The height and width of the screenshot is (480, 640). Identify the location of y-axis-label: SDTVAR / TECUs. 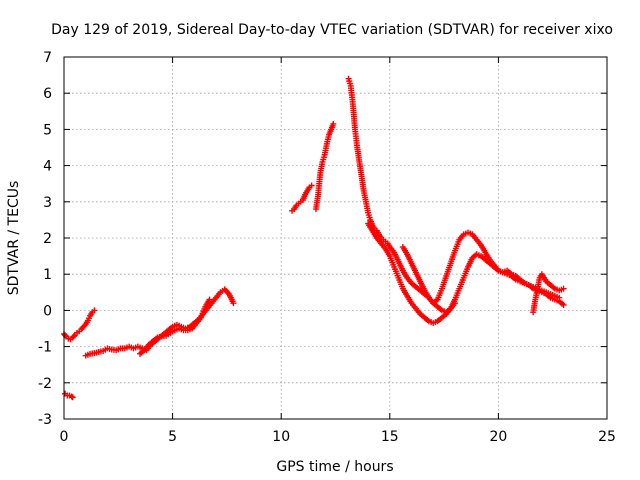
(14, 238).